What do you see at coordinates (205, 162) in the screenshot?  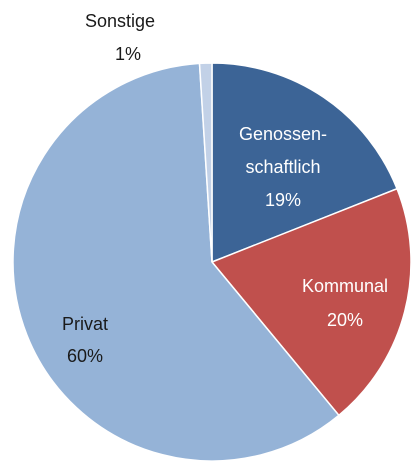 I see `pie-slice` at bounding box center [205, 162].